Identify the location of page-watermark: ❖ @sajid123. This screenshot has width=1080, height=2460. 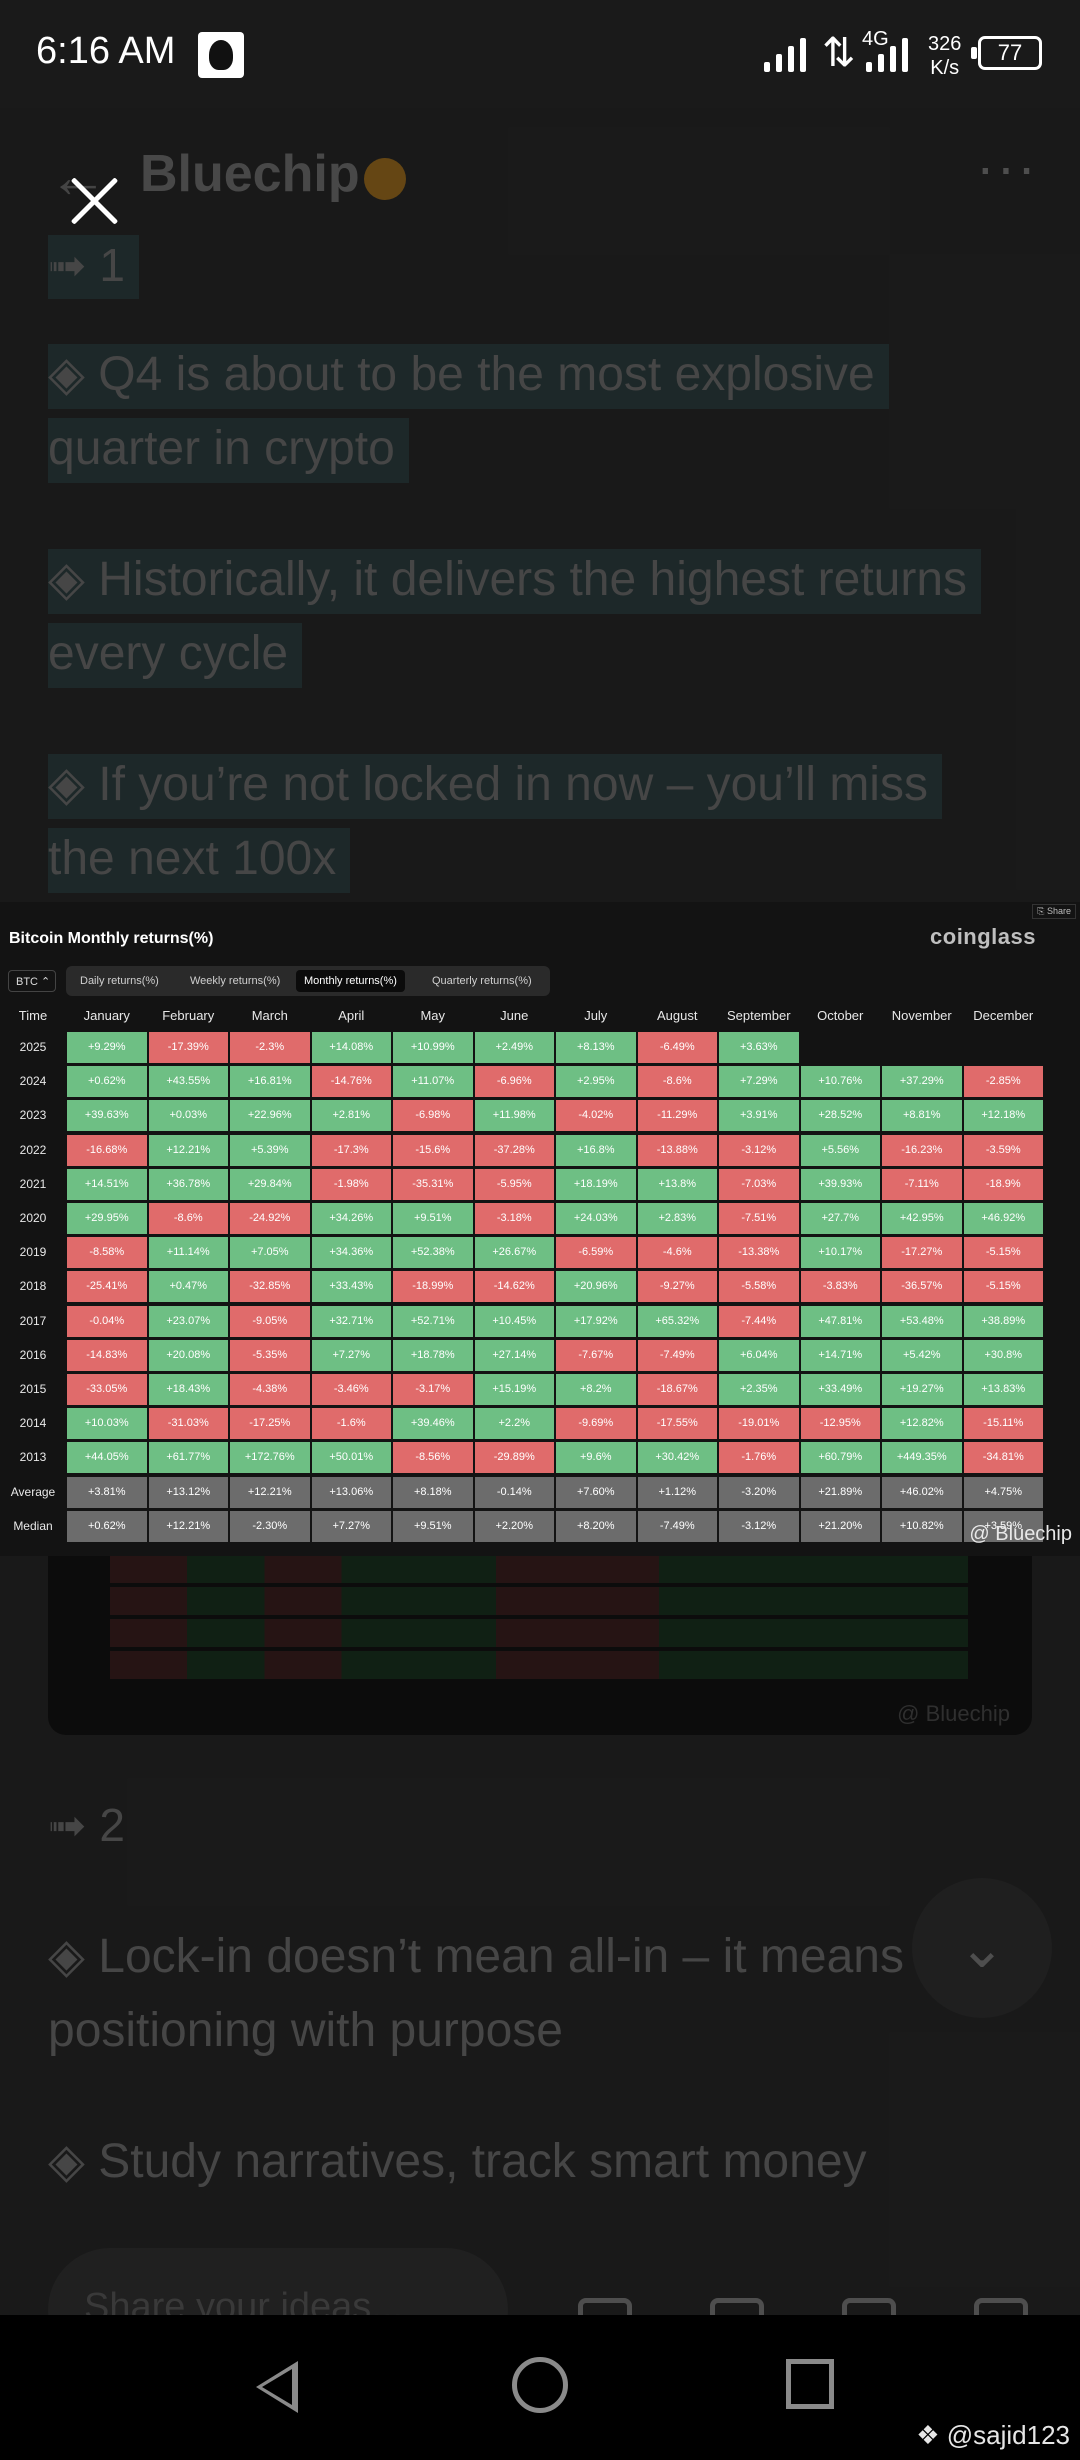
(993, 2435).